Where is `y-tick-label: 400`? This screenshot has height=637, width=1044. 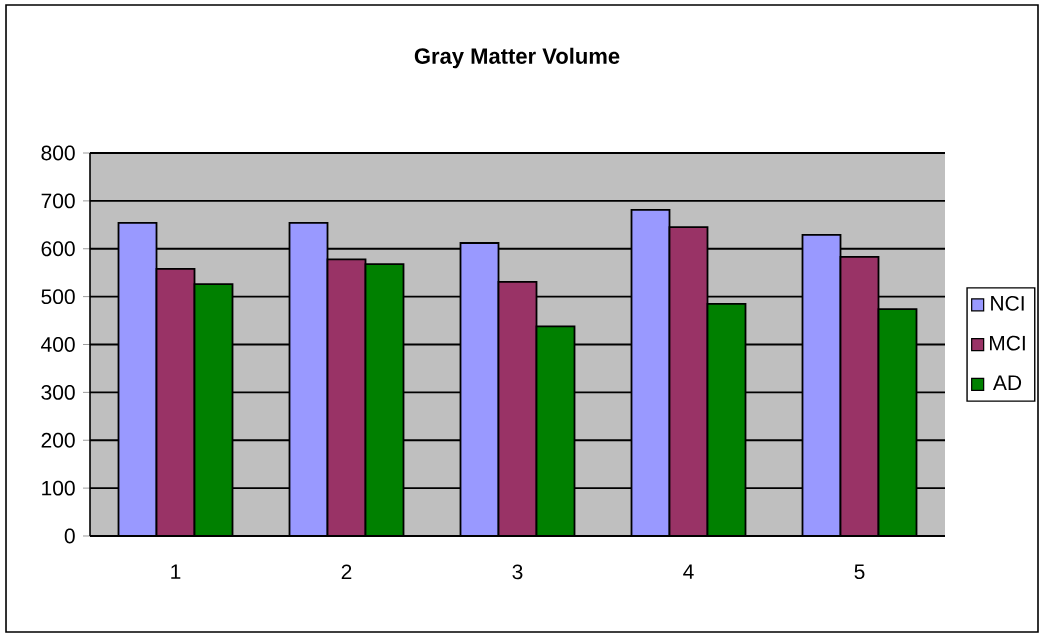 y-tick-label: 400 is located at coordinates (58, 344).